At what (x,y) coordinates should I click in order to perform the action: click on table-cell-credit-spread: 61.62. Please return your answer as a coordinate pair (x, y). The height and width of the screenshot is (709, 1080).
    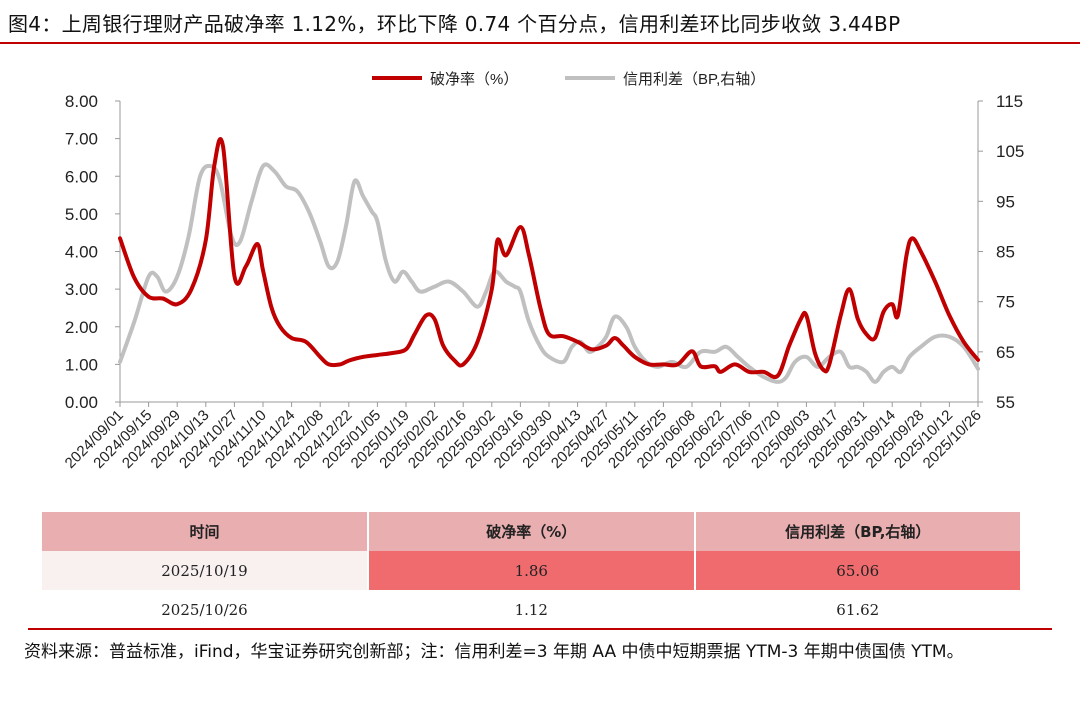
    Looking at the image, I should click on (856, 610).